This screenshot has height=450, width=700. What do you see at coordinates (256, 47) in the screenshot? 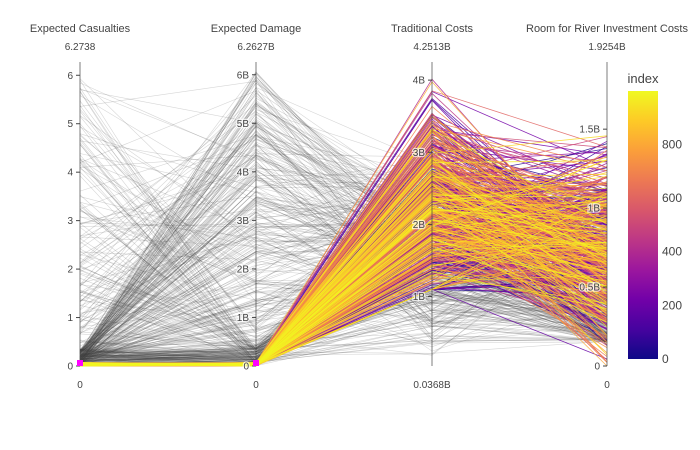
I see `axis-max-label: 6.2627B` at bounding box center [256, 47].